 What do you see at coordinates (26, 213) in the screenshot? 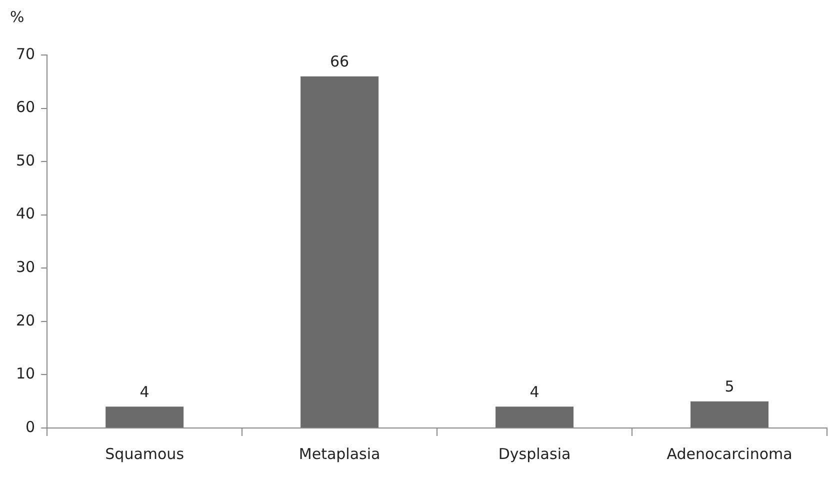
I see `y-tick-label: 40` at bounding box center [26, 213].